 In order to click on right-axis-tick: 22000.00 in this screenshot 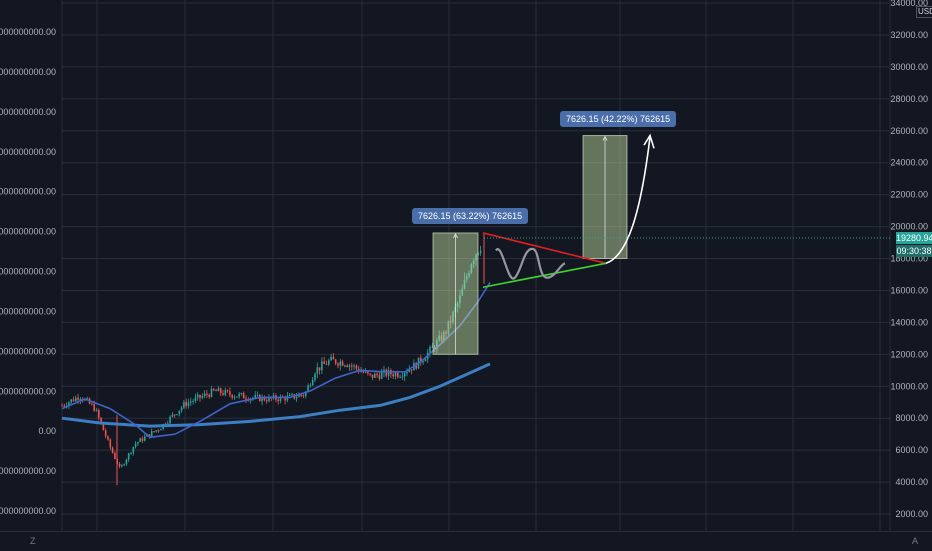, I will do `click(909, 195)`.